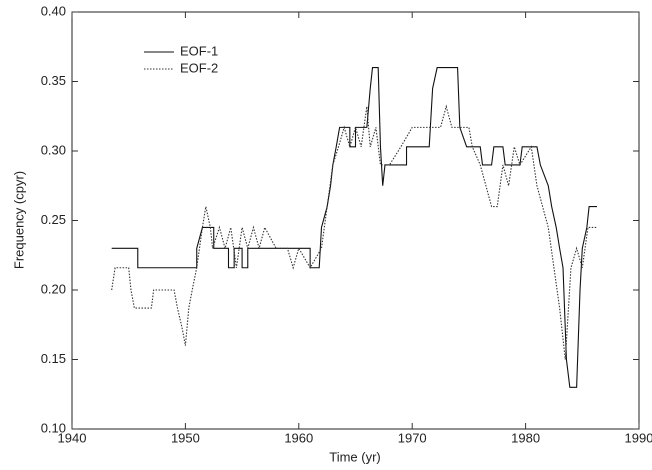 This screenshot has width=652, height=470. Describe the element at coordinates (53, 10) in the screenshot. I see `y-tick-label: 0.40` at that location.